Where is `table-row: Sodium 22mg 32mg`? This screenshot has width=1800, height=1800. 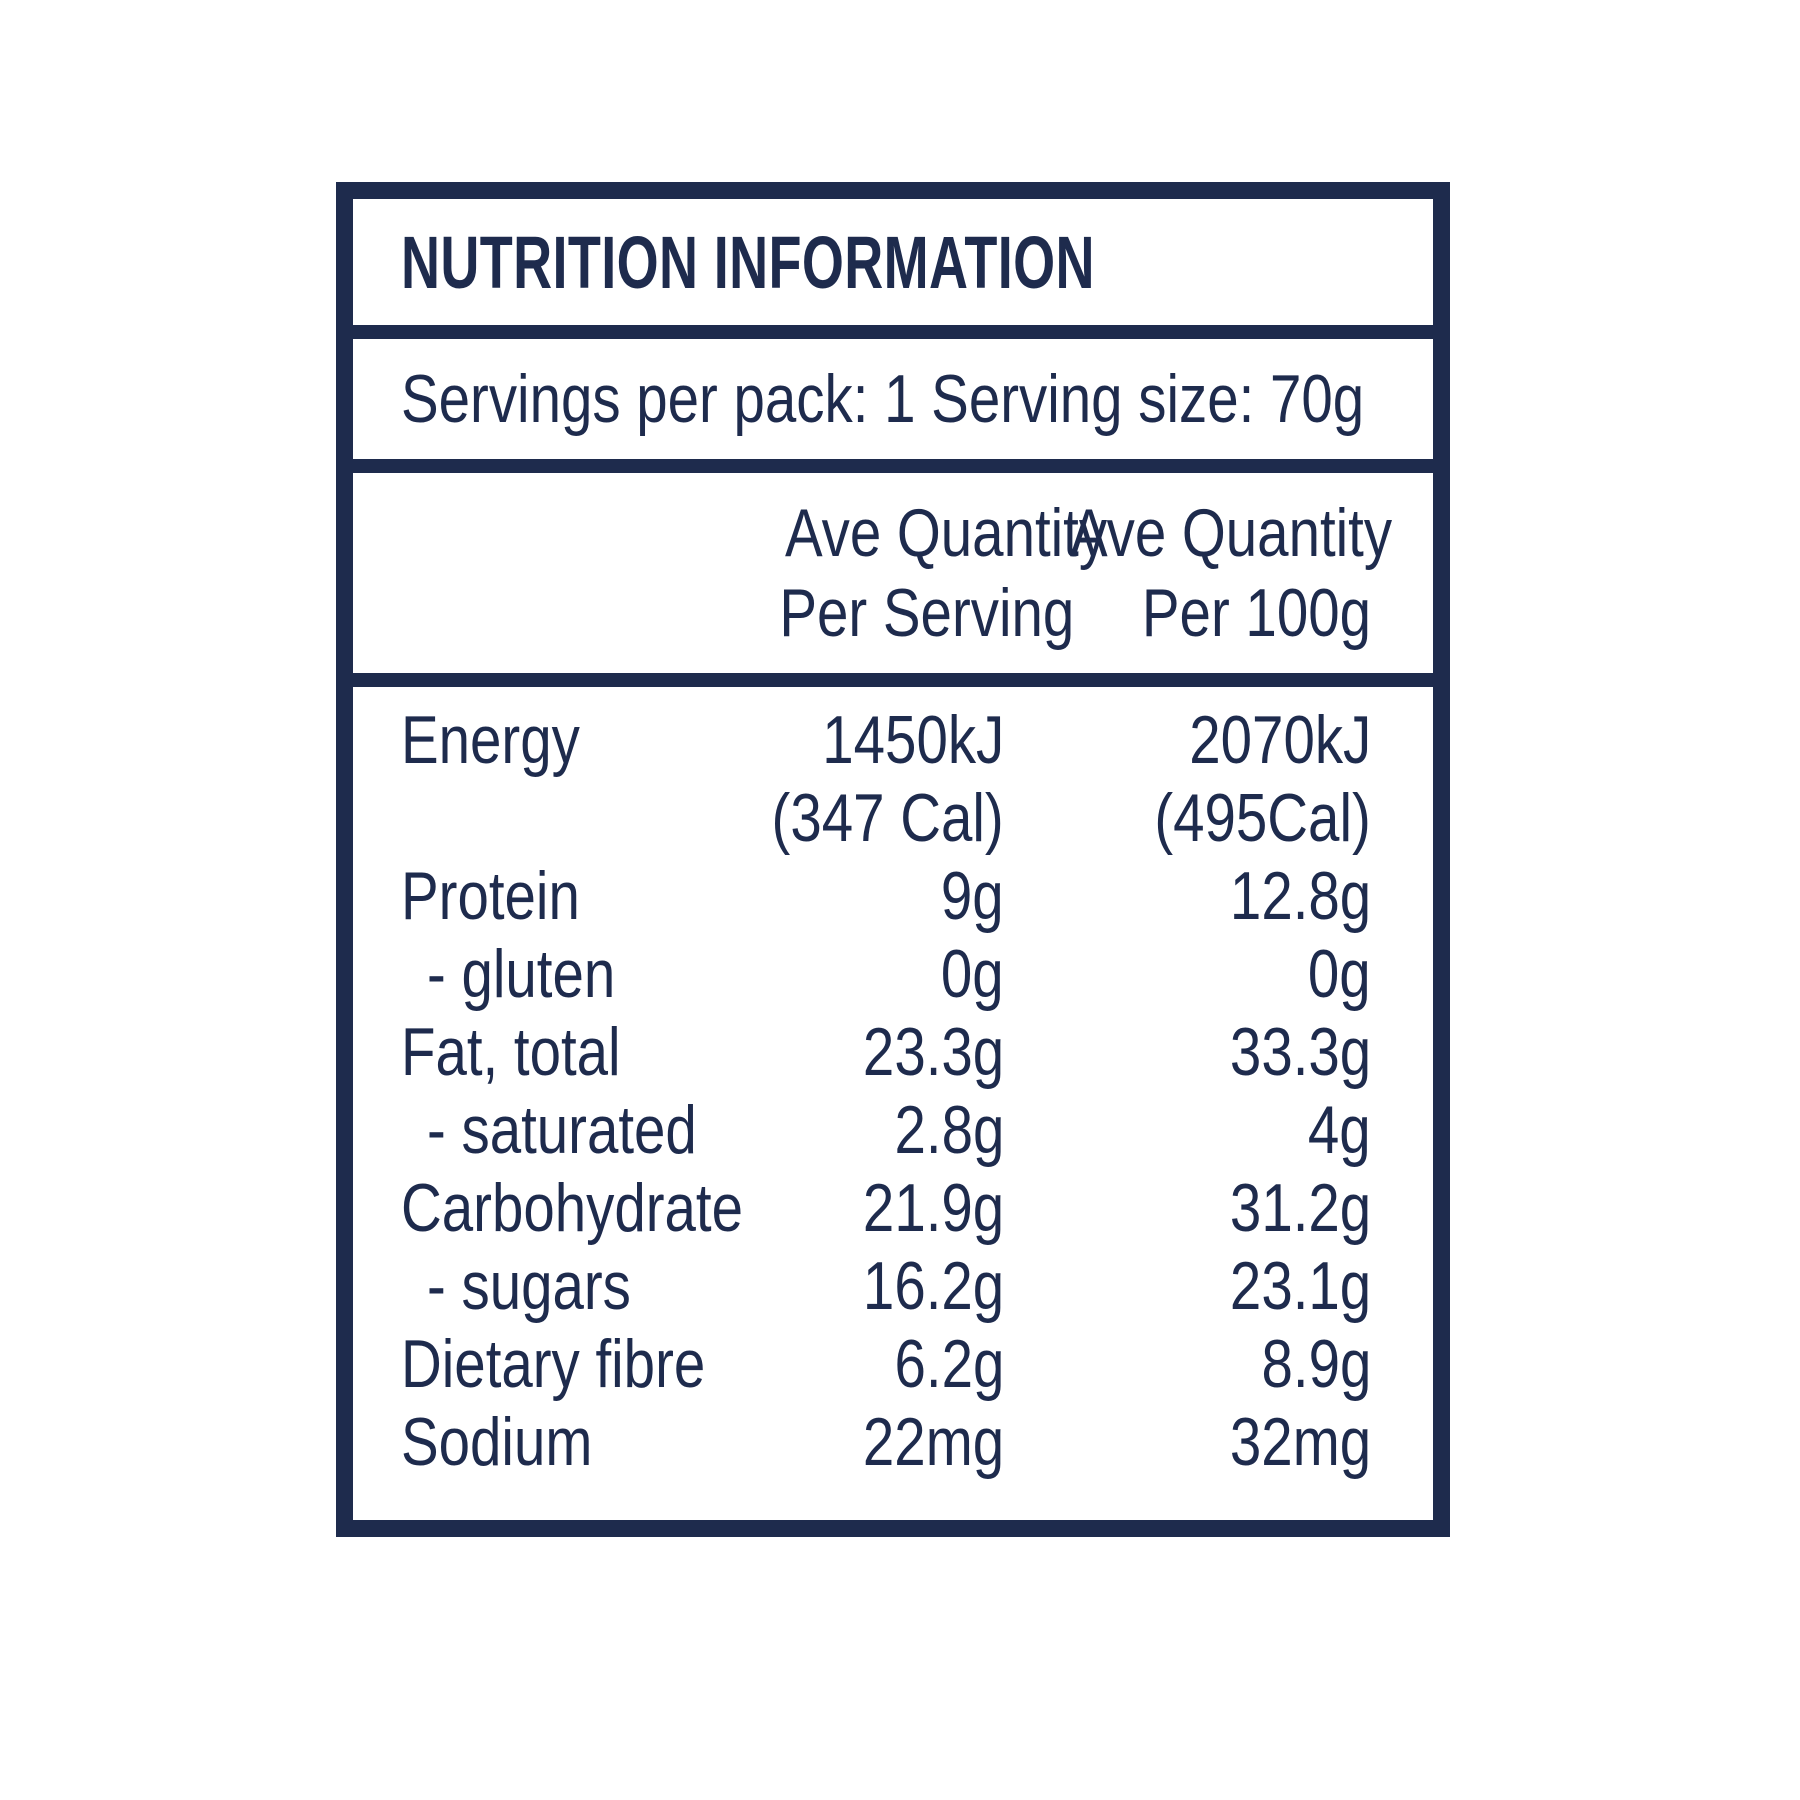 table-row: Sodium 22mg 32mg is located at coordinates (886, 1442).